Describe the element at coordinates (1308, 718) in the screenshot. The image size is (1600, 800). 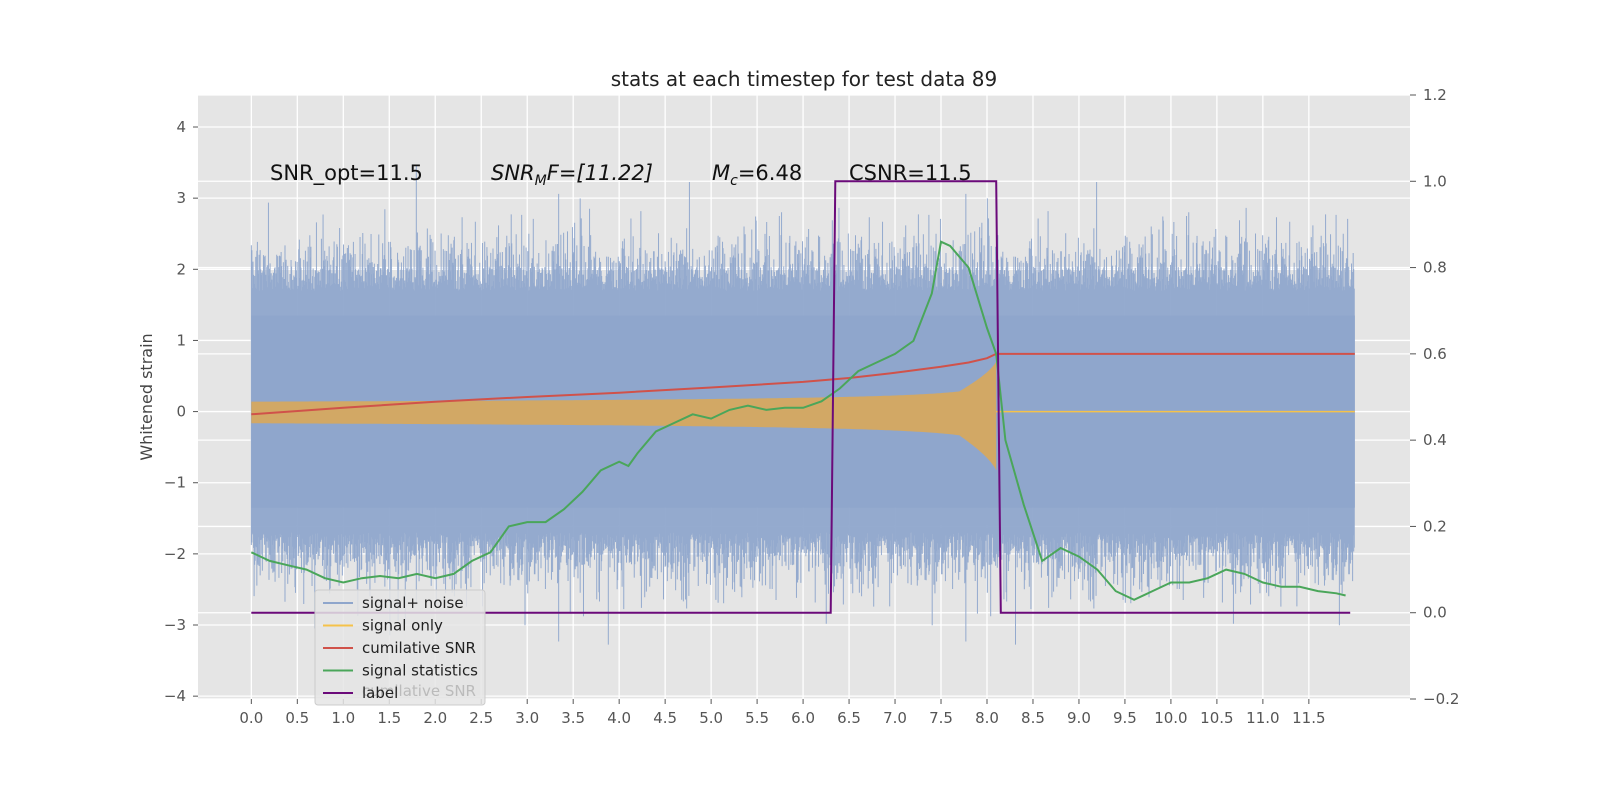
I see `x-tick-label: 11.5` at that location.